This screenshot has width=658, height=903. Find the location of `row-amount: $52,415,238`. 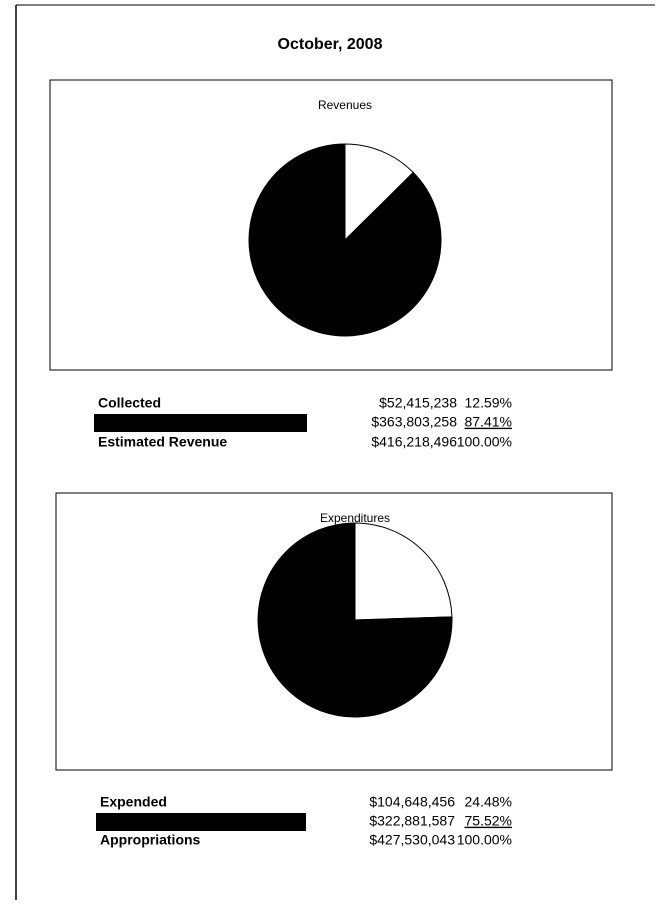

row-amount: $52,415,238 is located at coordinates (418, 403).